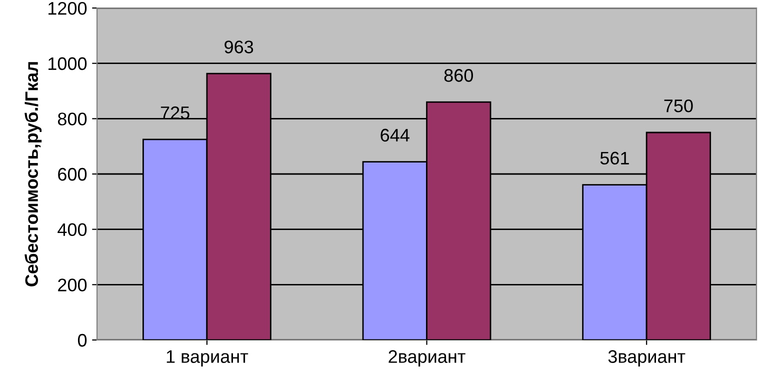 The image size is (758, 382). What do you see at coordinates (82, 340) in the screenshot?
I see `y-tick-label: 0` at bounding box center [82, 340].